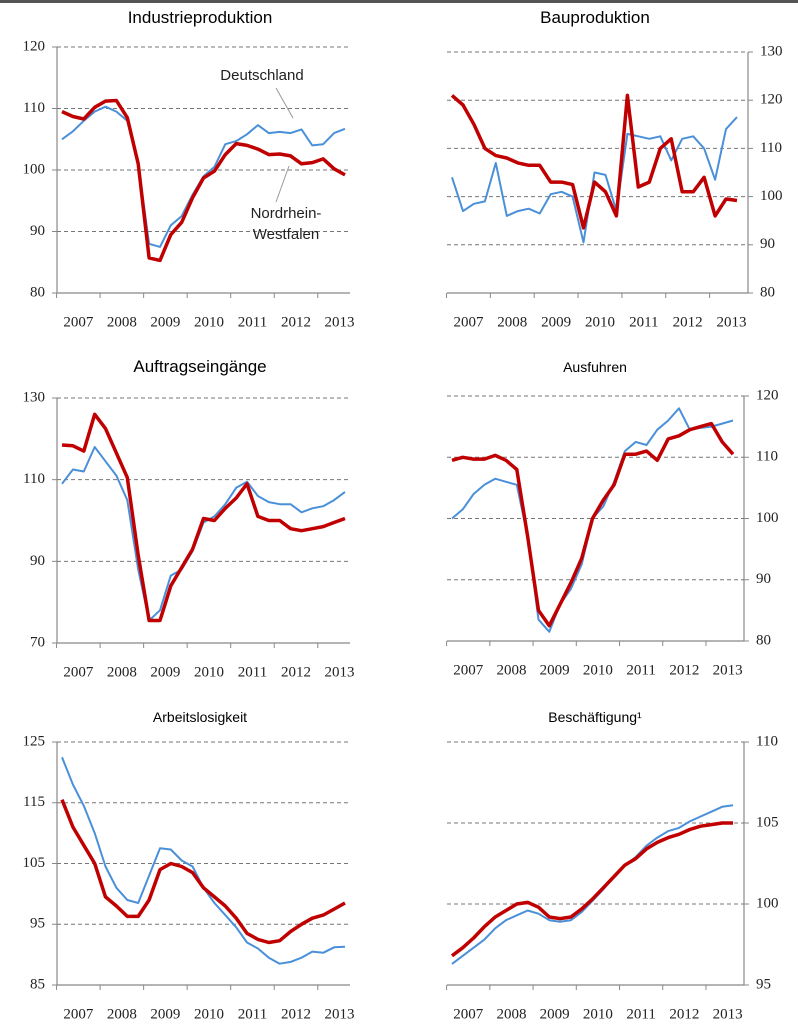  I want to click on y-tick-label: 85, so click(37, 984).